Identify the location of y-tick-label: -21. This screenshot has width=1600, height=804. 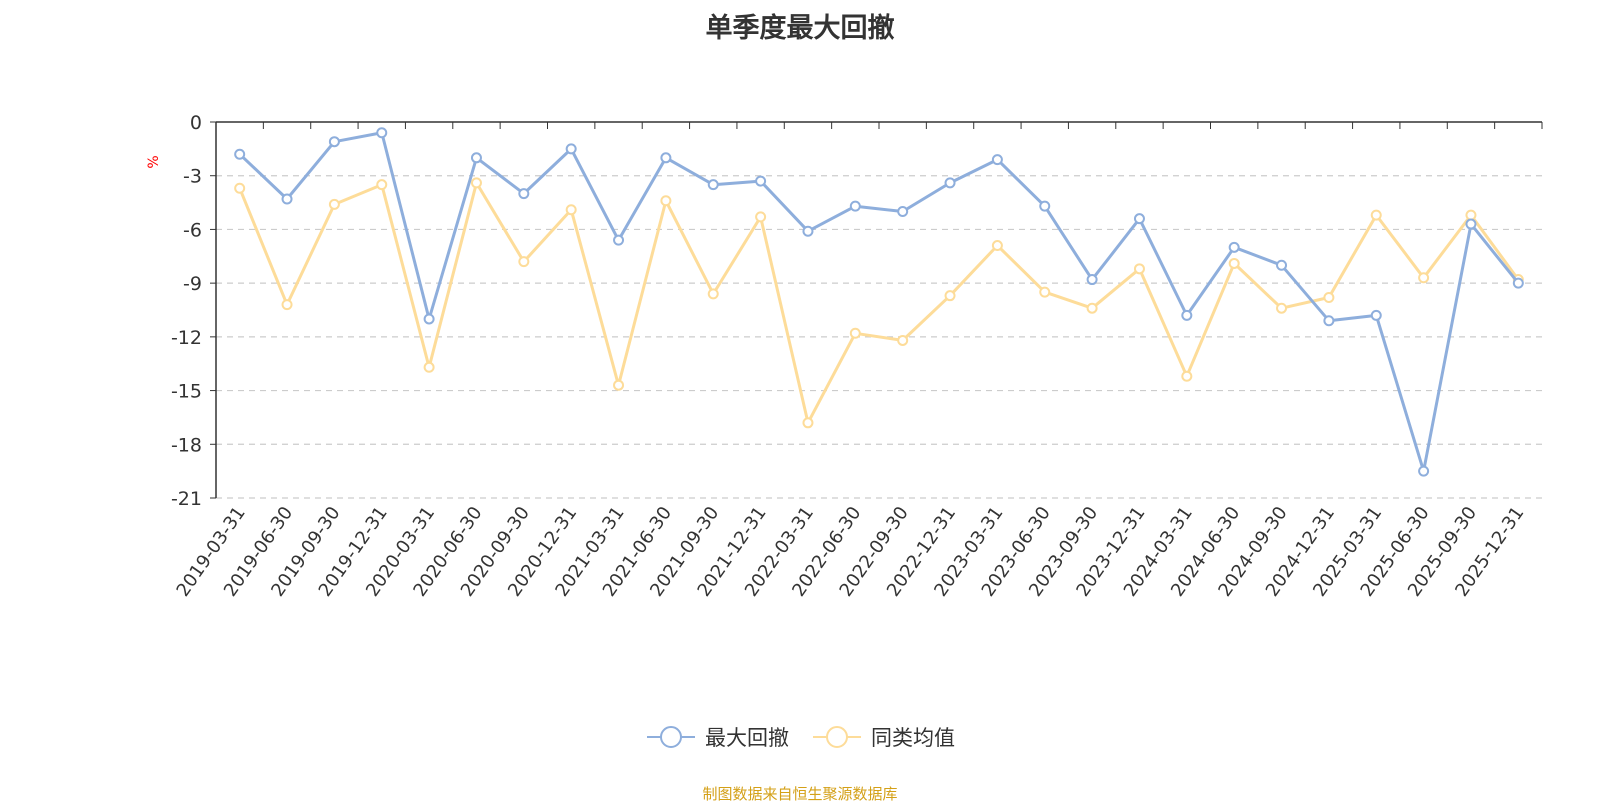
(186, 499).